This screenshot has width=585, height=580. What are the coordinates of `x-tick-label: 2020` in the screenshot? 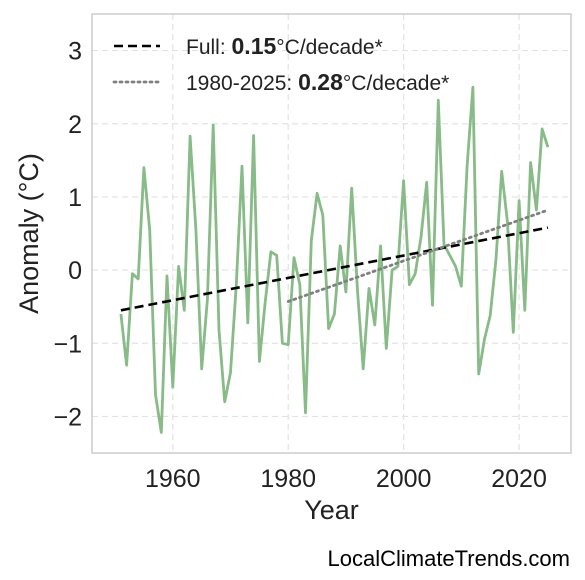 It's located at (519, 479).